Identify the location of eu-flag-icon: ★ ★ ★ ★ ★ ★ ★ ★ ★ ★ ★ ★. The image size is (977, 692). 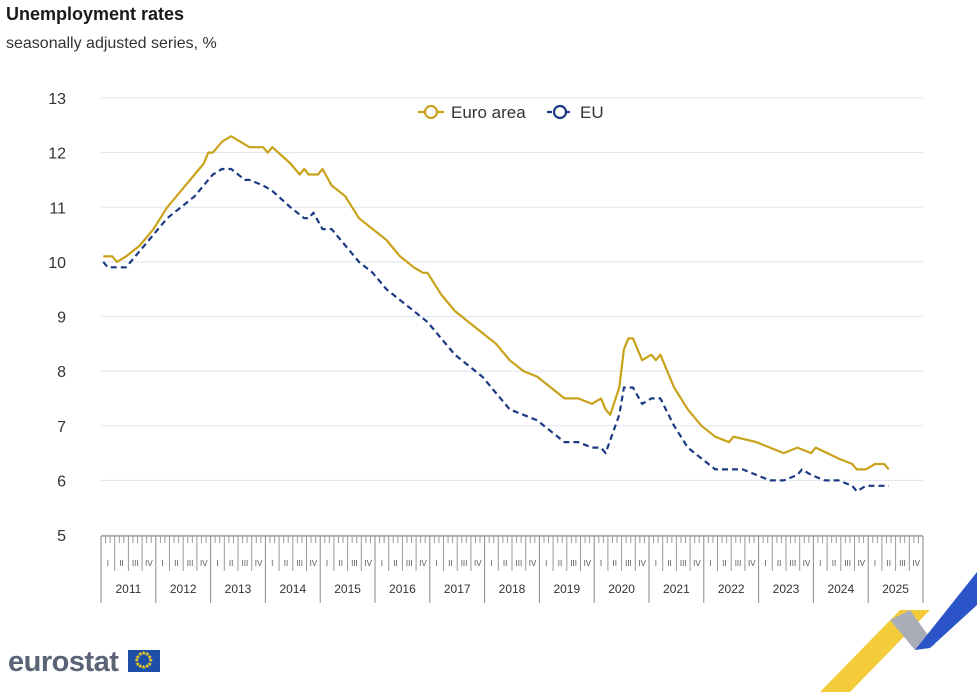
(144, 661).